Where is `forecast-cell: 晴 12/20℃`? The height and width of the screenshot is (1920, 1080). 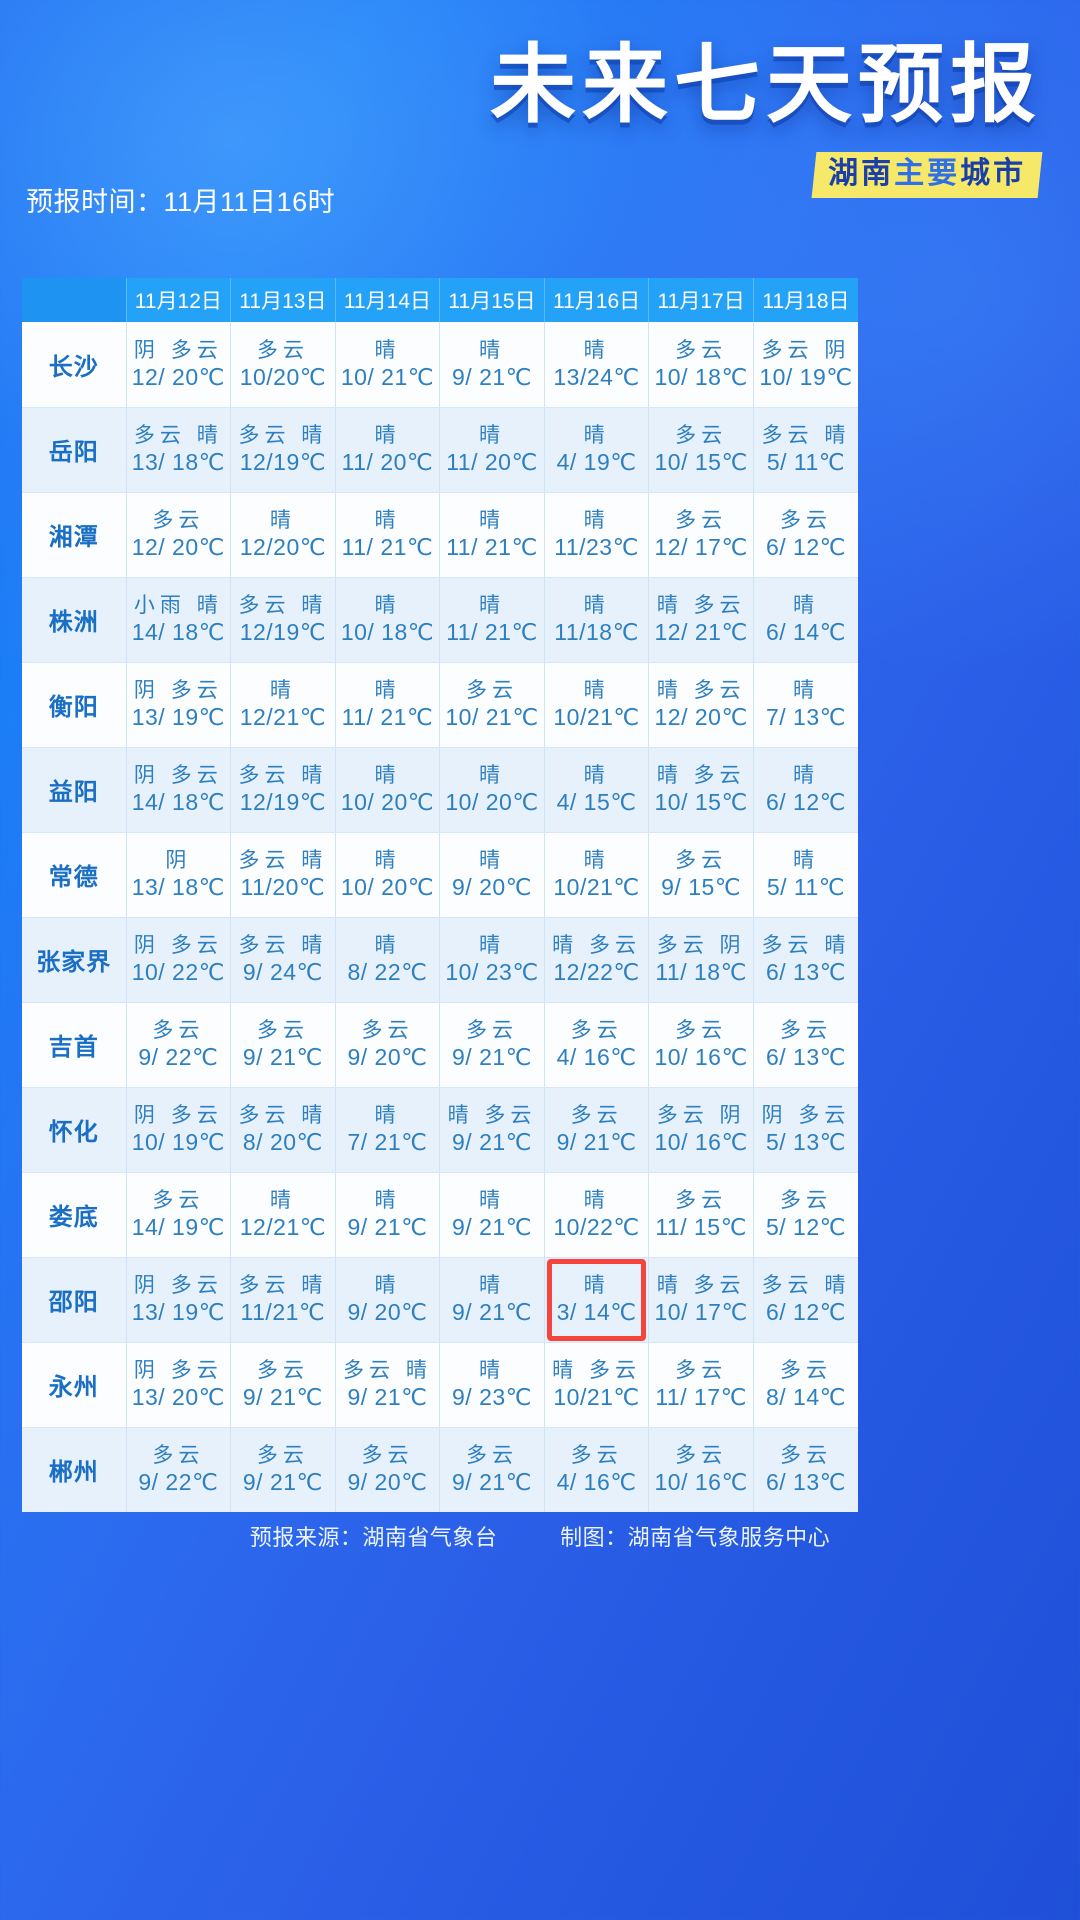
forecast-cell: 晴 12/20℃ is located at coordinates (283, 535).